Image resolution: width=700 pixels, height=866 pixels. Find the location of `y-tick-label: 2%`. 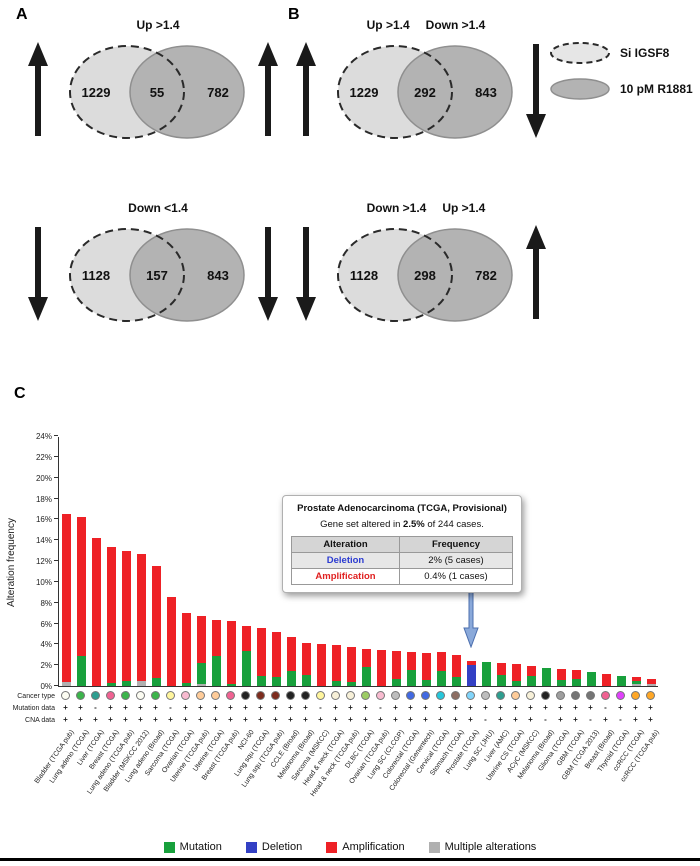

y-tick-label: 2% is located at coordinates (46, 666).